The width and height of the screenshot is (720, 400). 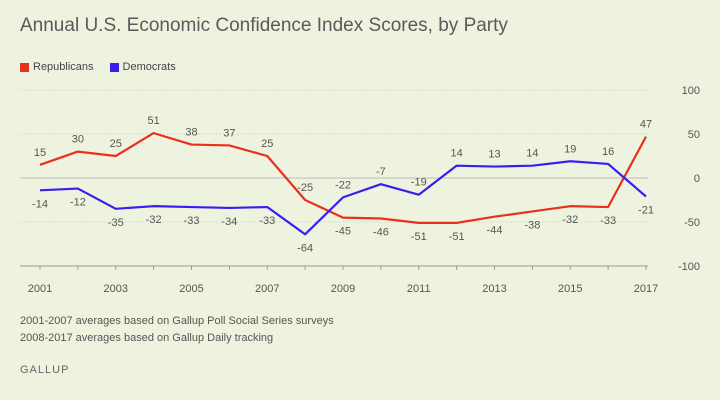 I want to click on y-tick-label: 100, so click(x=691, y=91).